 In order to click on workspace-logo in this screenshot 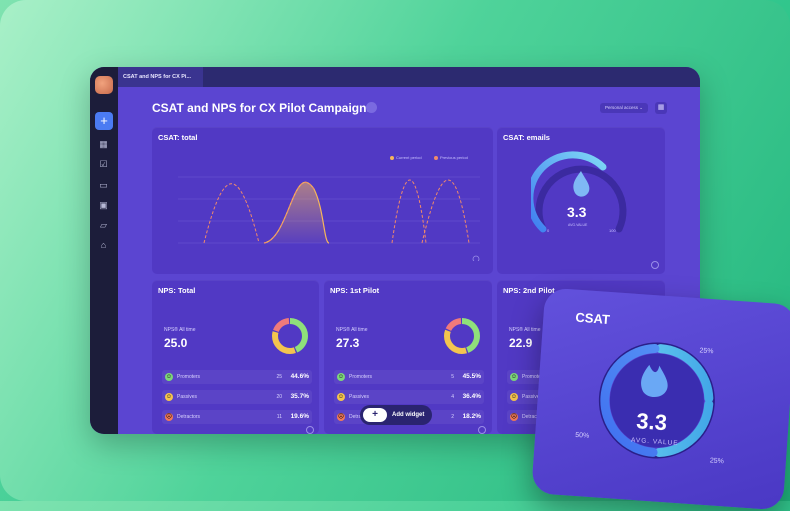, I will do `click(104, 85)`.